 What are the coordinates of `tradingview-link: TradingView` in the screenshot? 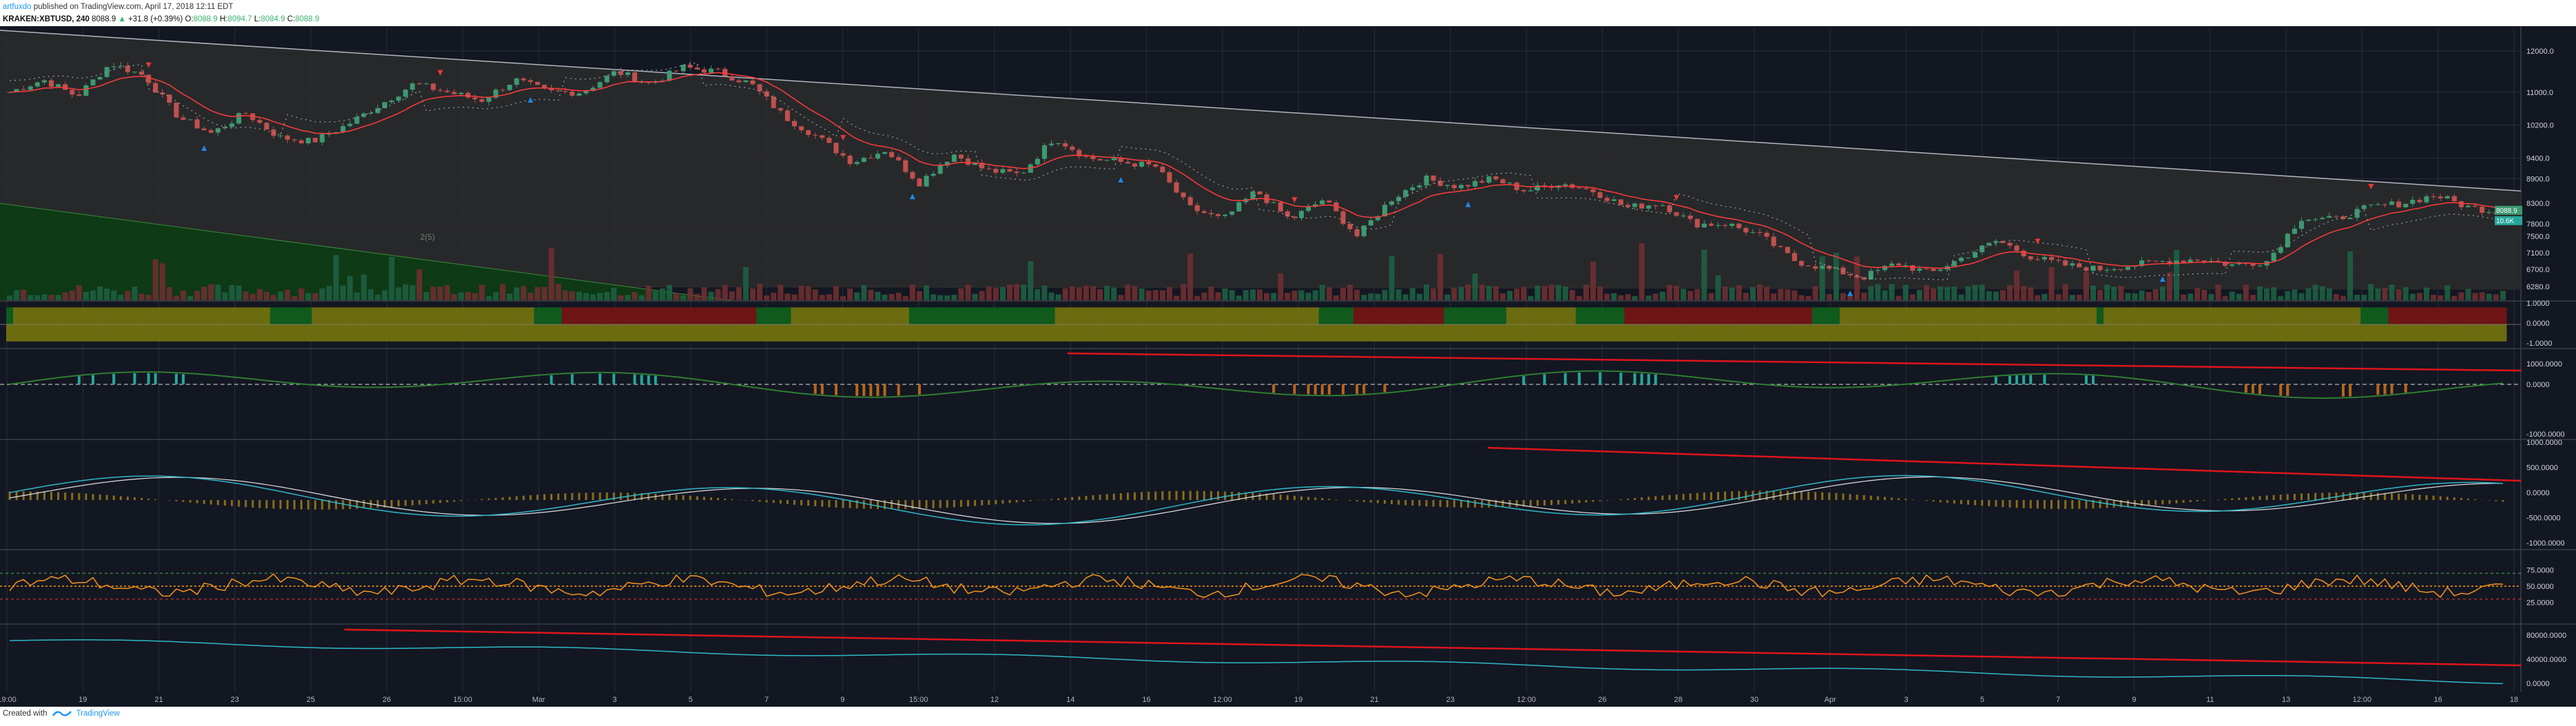 It's located at (98, 713).